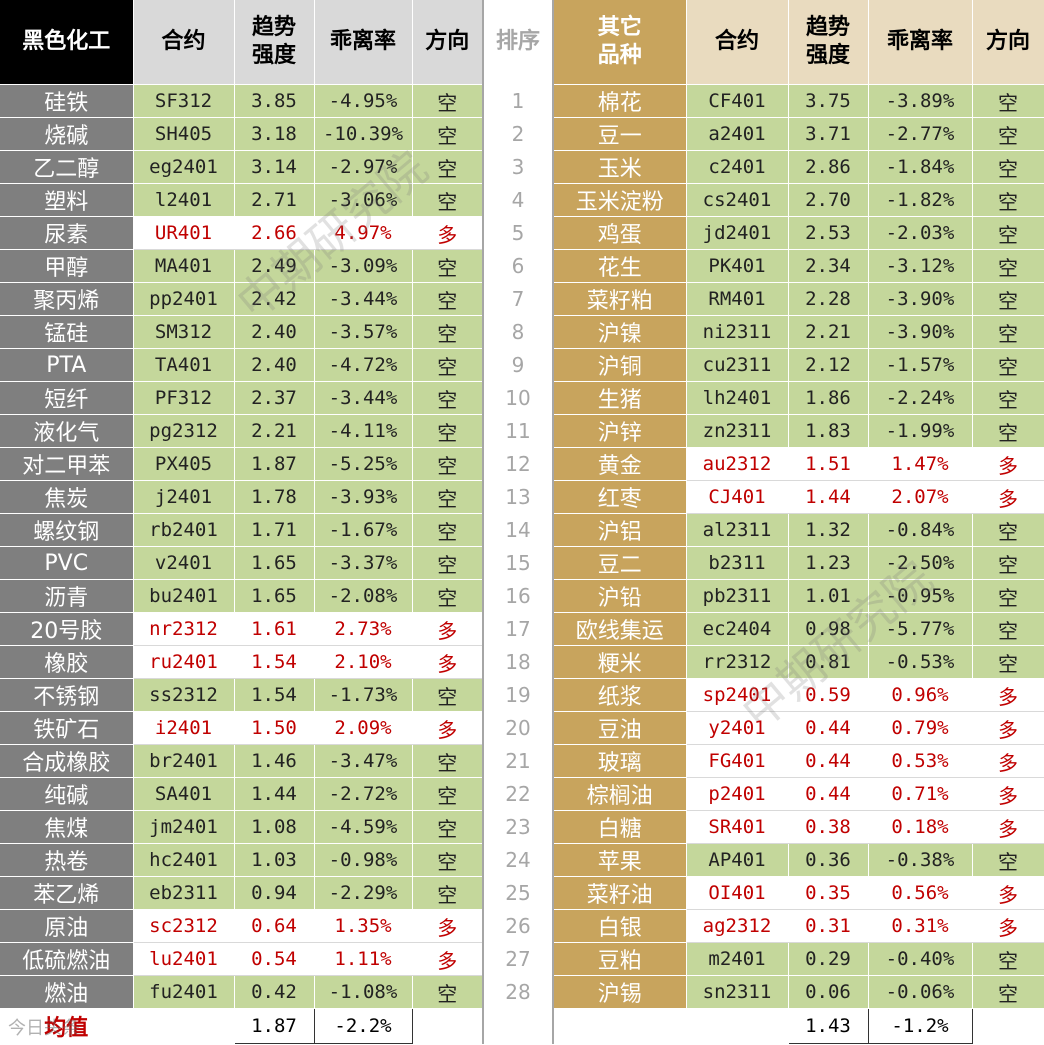  What do you see at coordinates (620, 431) in the screenshot?
I see `right-variety-name: 沪锌` at bounding box center [620, 431].